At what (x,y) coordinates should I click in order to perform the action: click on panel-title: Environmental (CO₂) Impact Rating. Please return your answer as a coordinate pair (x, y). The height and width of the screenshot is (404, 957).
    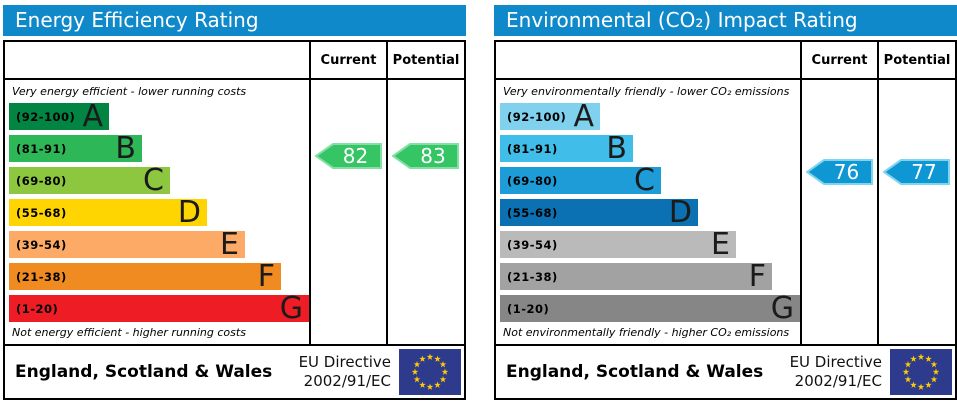
    Looking at the image, I should click on (725, 20).